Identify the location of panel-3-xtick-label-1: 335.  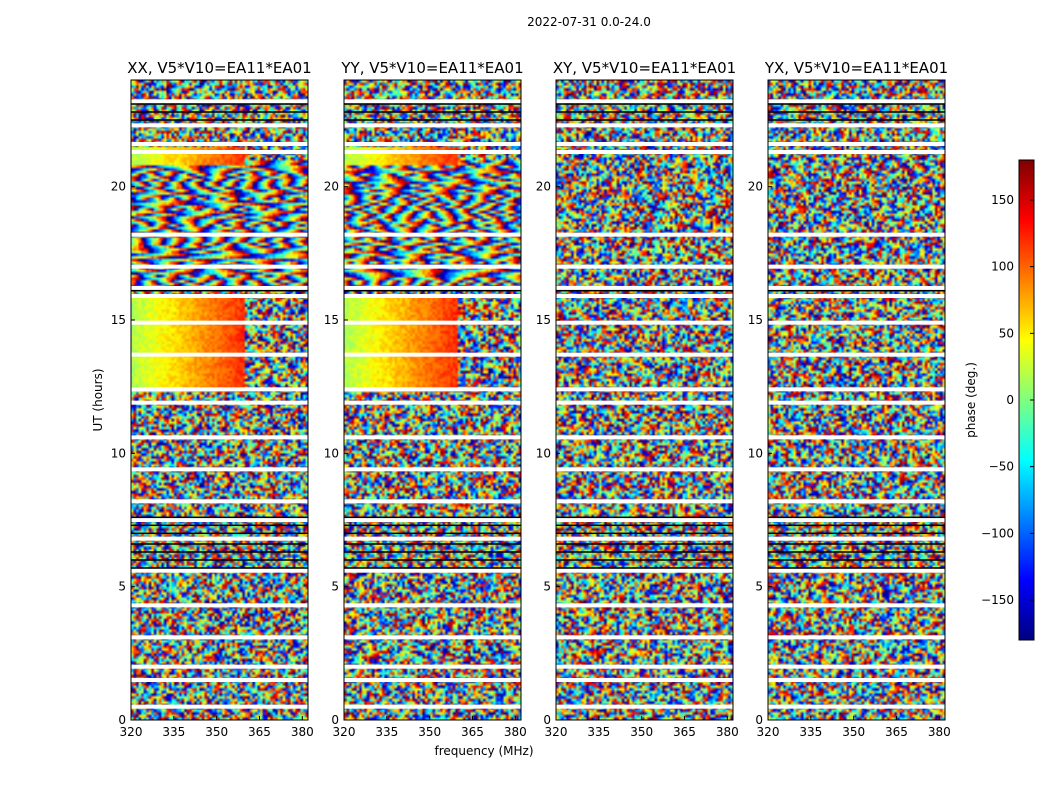
(810, 732).